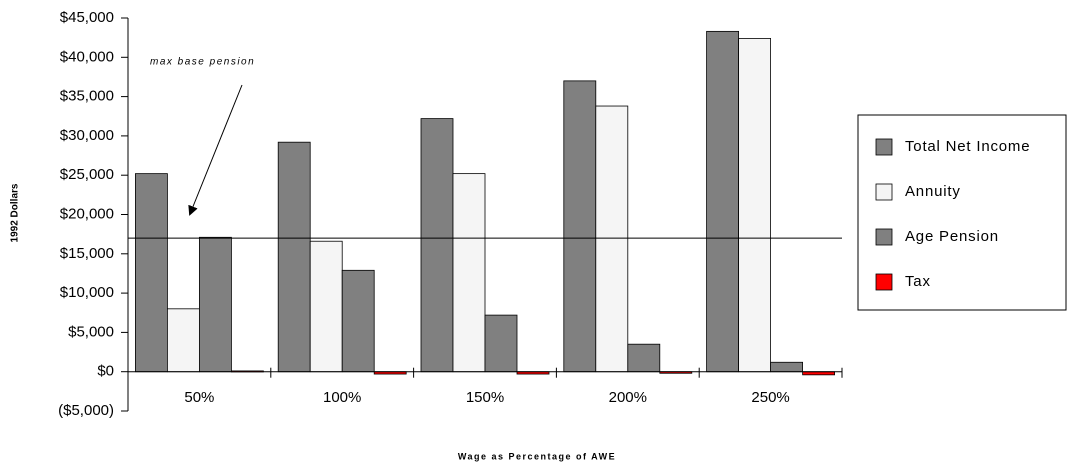 Image resolution: width=1074 pixels, height=466 pixels. I want to click on y-tick-label: ($5,000), so click(86, 410).